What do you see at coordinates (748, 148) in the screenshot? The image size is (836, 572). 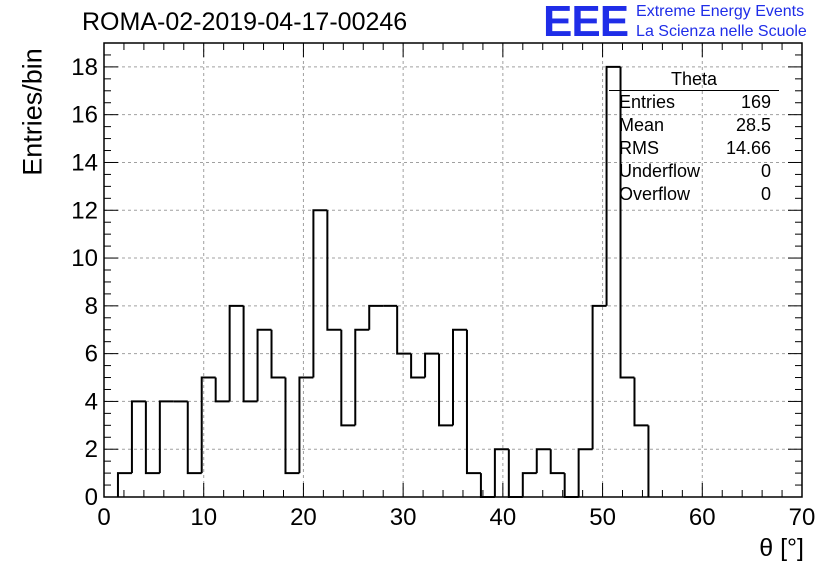 I see `stats-value: 14.66` at bounding box center [748, 148].